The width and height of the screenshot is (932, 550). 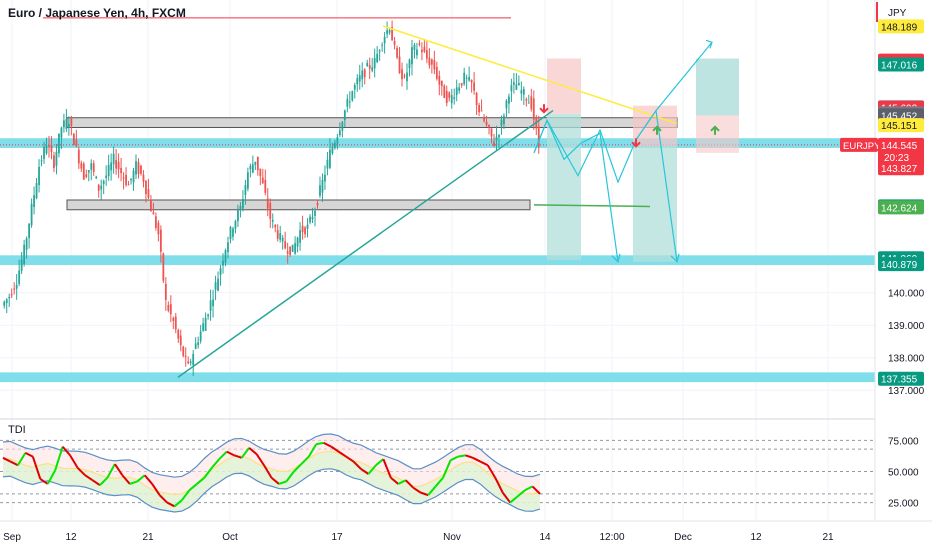 I want to click on tdi-market-base-line, so click(x=271, y=473).